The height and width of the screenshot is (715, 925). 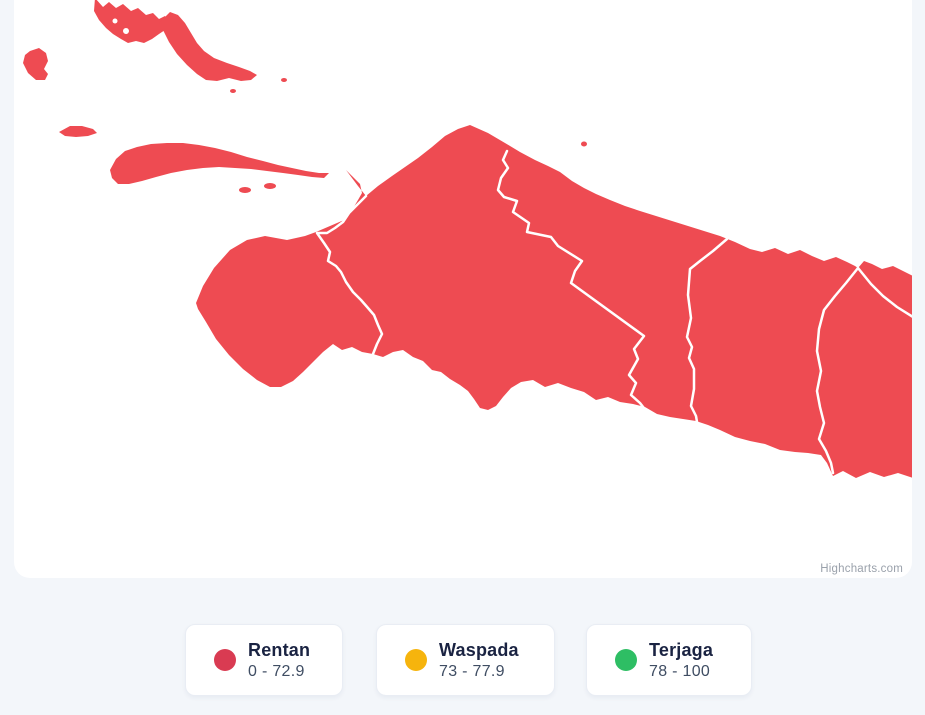 I want to click on map-region-island-small-sliver, so click(x=78, y=131).